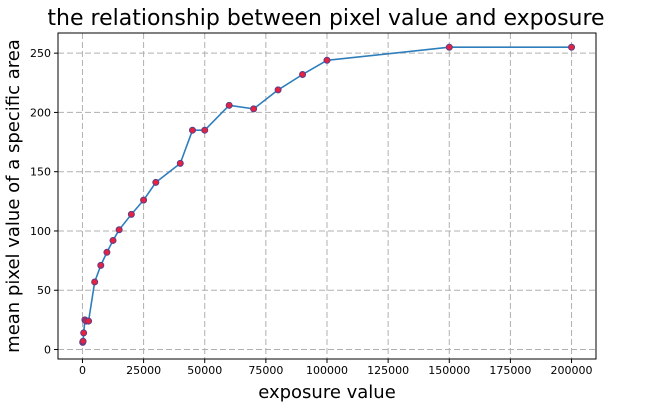 The height and width of the screenshot is (417, 647). I want to click on y-tick-label: 150, so click(40, 172).